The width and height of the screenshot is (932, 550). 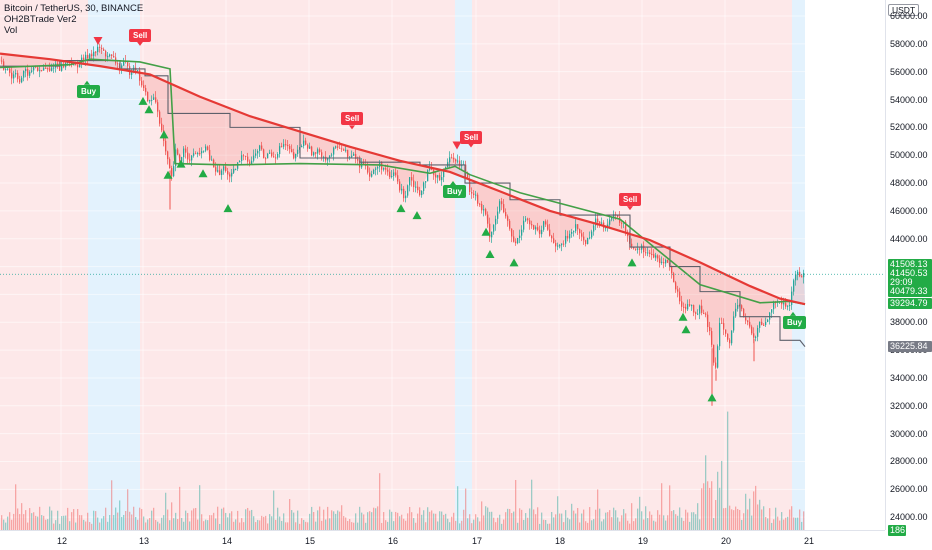 I want to click on indicator-title: OH2BTrade Ver2, so click(x=40, y=19).